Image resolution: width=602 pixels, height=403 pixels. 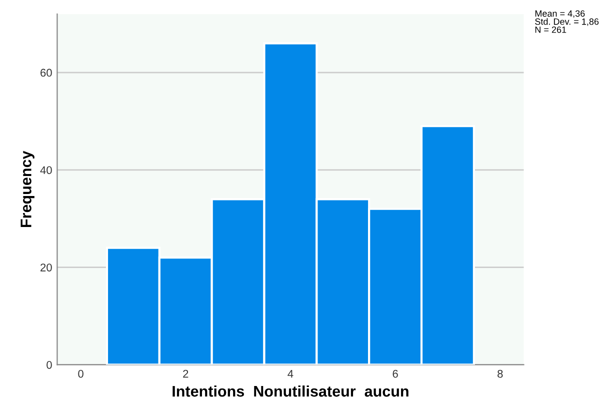 I want to click on x-tick-label: 8, so click(x=500, y=374).